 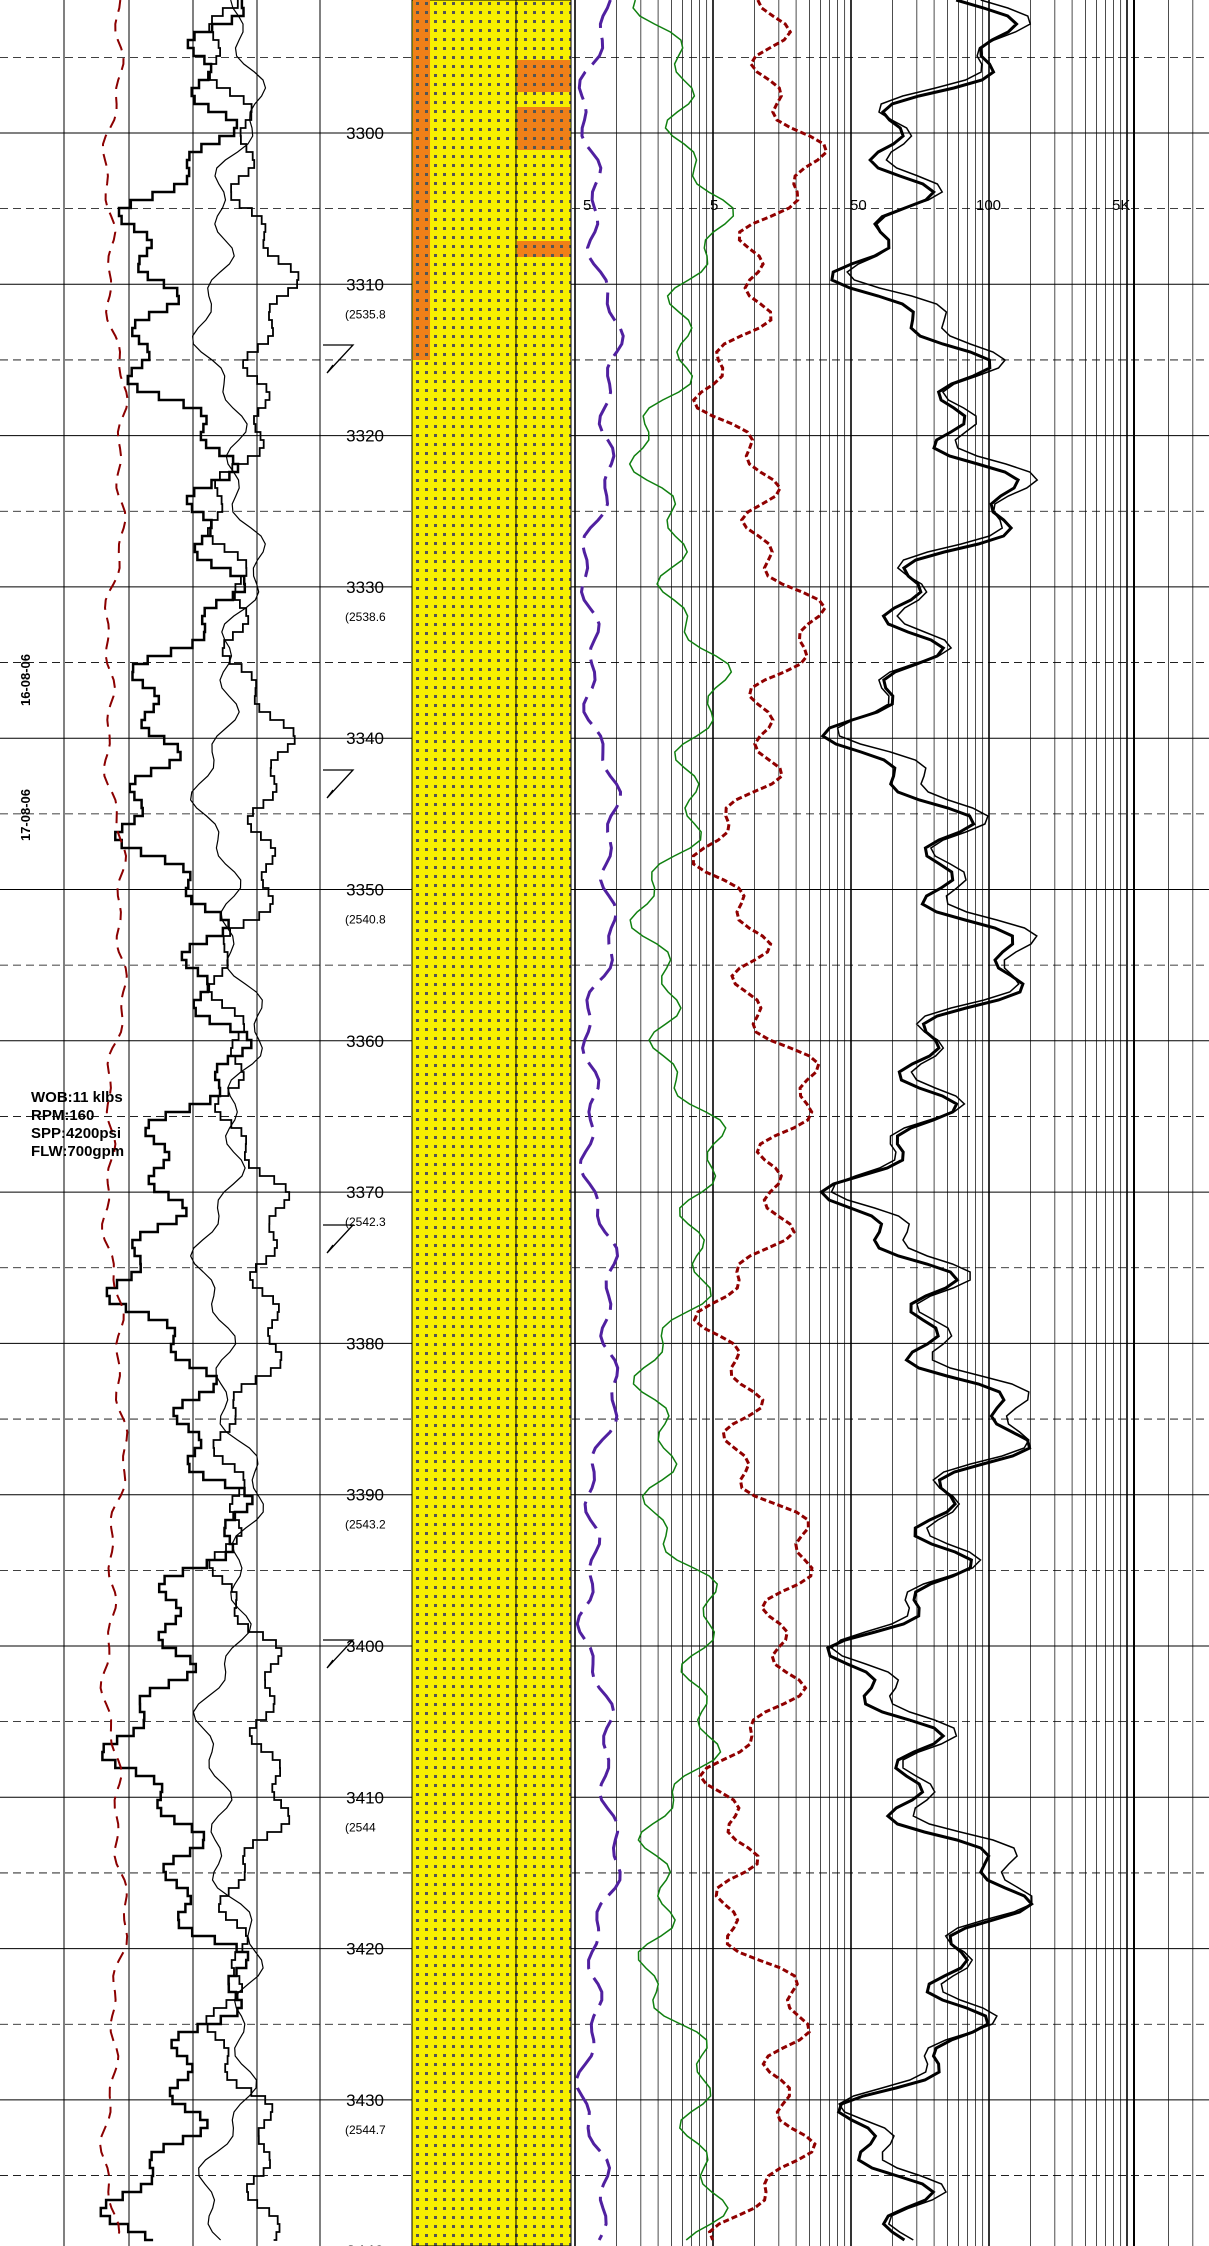 What do you see at coordinates (77, 1097) in the screenshot?
I see `drilling-parameter: WOB:11 klbs` at bounding box center [77, 1097].